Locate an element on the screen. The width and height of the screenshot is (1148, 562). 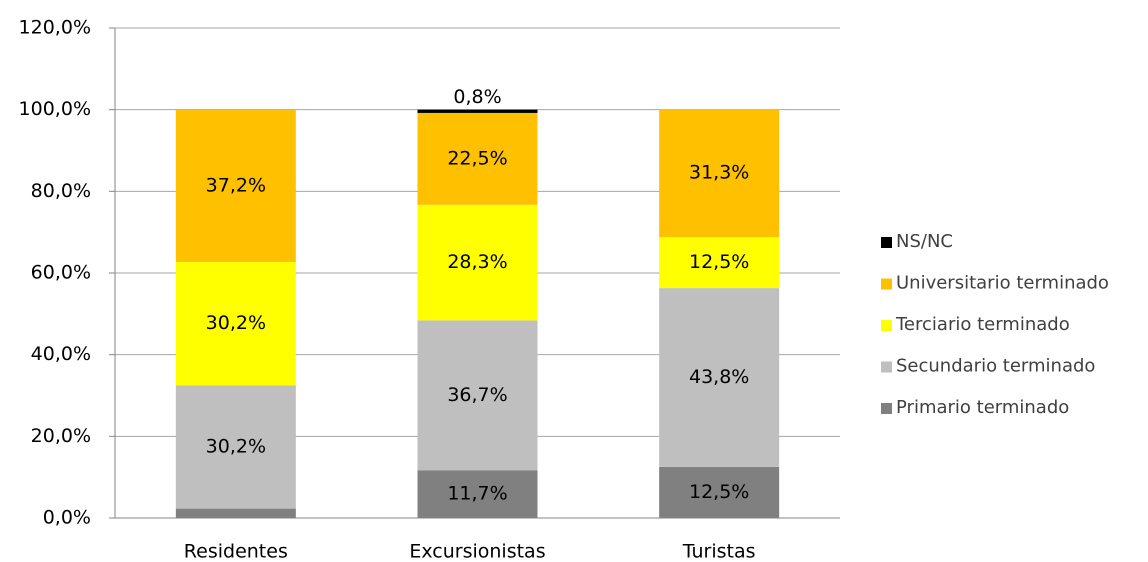
data-label: 43,8% is located at coordinates (719, 377).